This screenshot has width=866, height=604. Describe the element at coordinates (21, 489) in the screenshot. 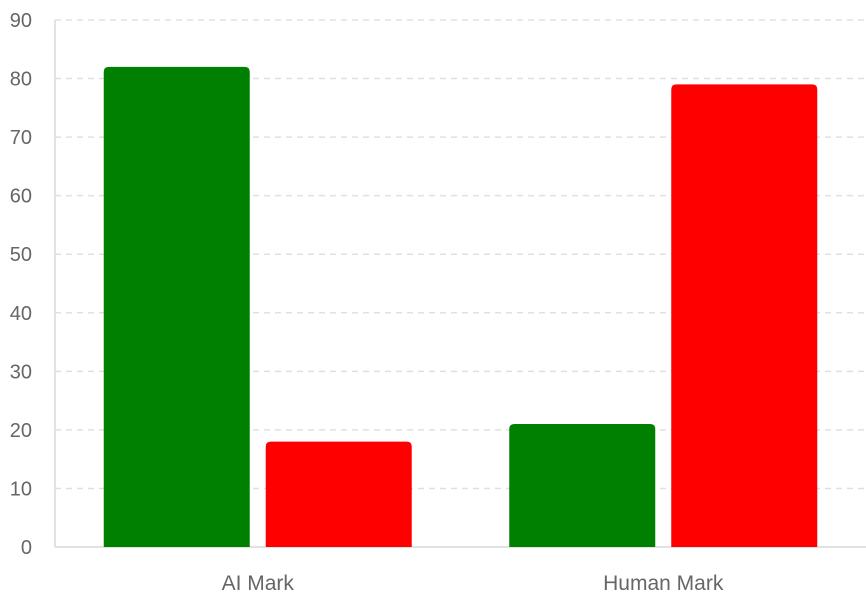

I see `y-tick-label: 10` at that location.